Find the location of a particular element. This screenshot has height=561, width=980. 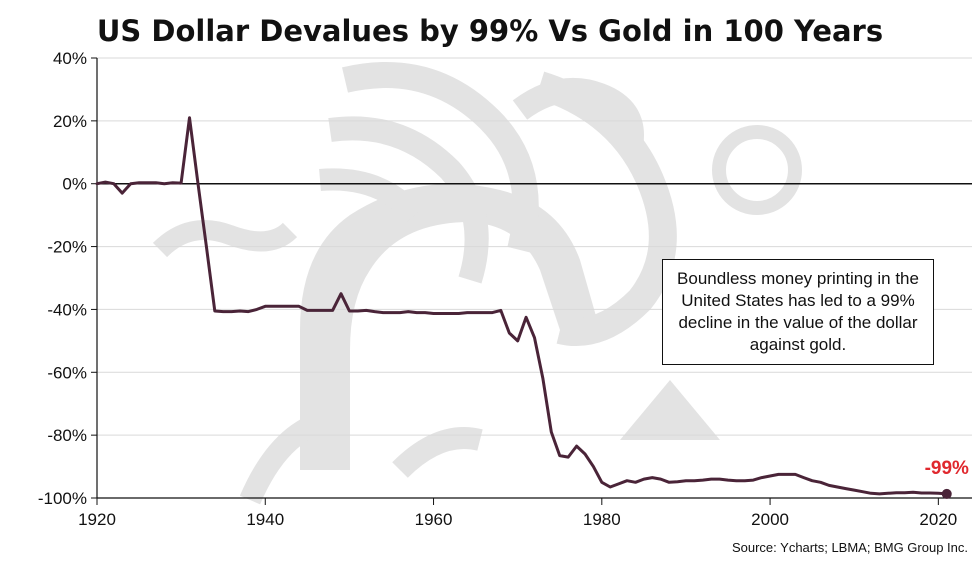

y-axis-ticks: 40% 20% 0% -20% -40% -60% -80% -100% is located at coordinates (67, 278).